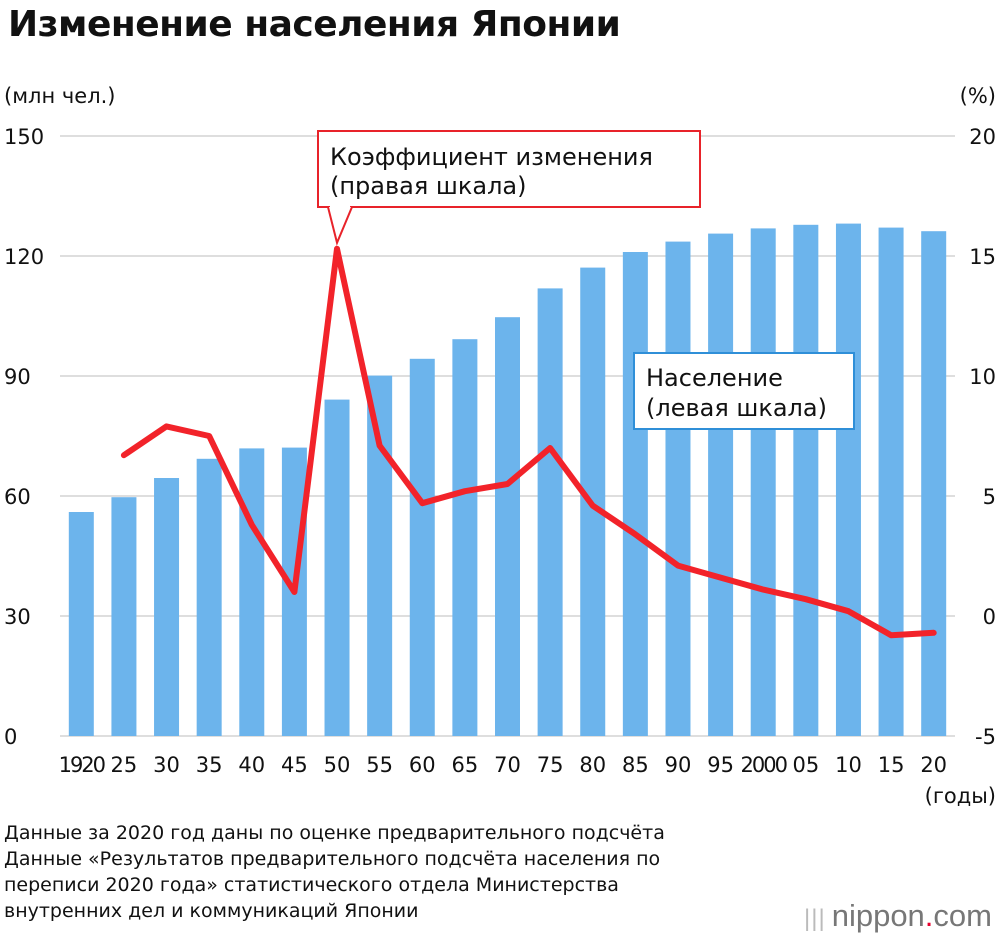 The image size is (1000, 938). What do you see at coordinates (933, 765) in the screenshot?
I see `x-tick-label: 20` at bounding box center [933, 765].